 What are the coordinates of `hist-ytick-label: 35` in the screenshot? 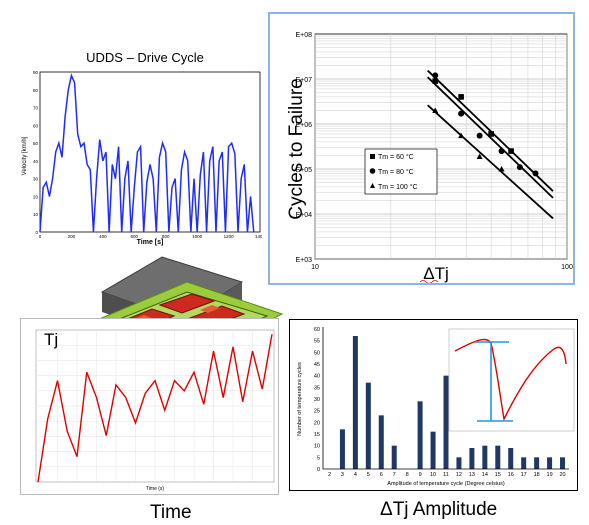 It's located at (317, 388).